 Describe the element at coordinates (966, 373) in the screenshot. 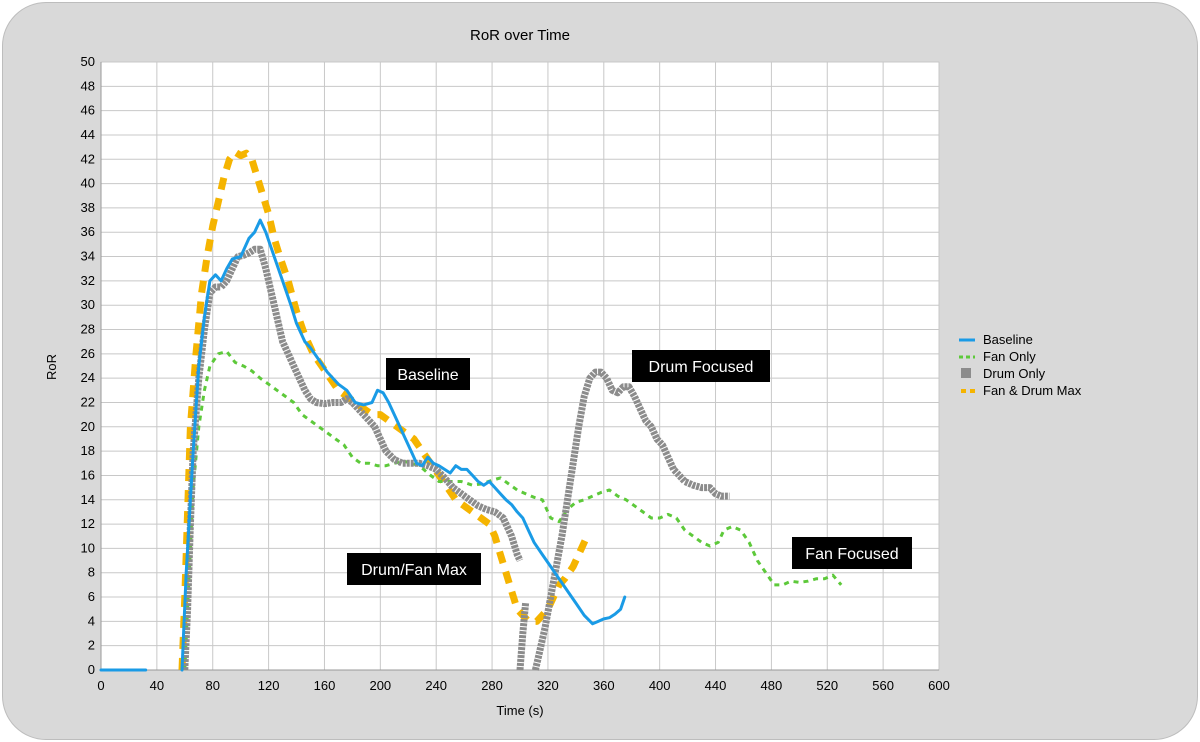

I see `legend-swatch-drum-only` at that location.